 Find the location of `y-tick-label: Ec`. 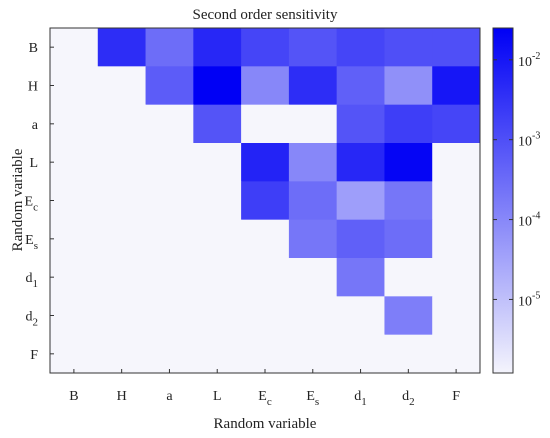

y-tick-label: Ec is located at coordinates (32, 204).